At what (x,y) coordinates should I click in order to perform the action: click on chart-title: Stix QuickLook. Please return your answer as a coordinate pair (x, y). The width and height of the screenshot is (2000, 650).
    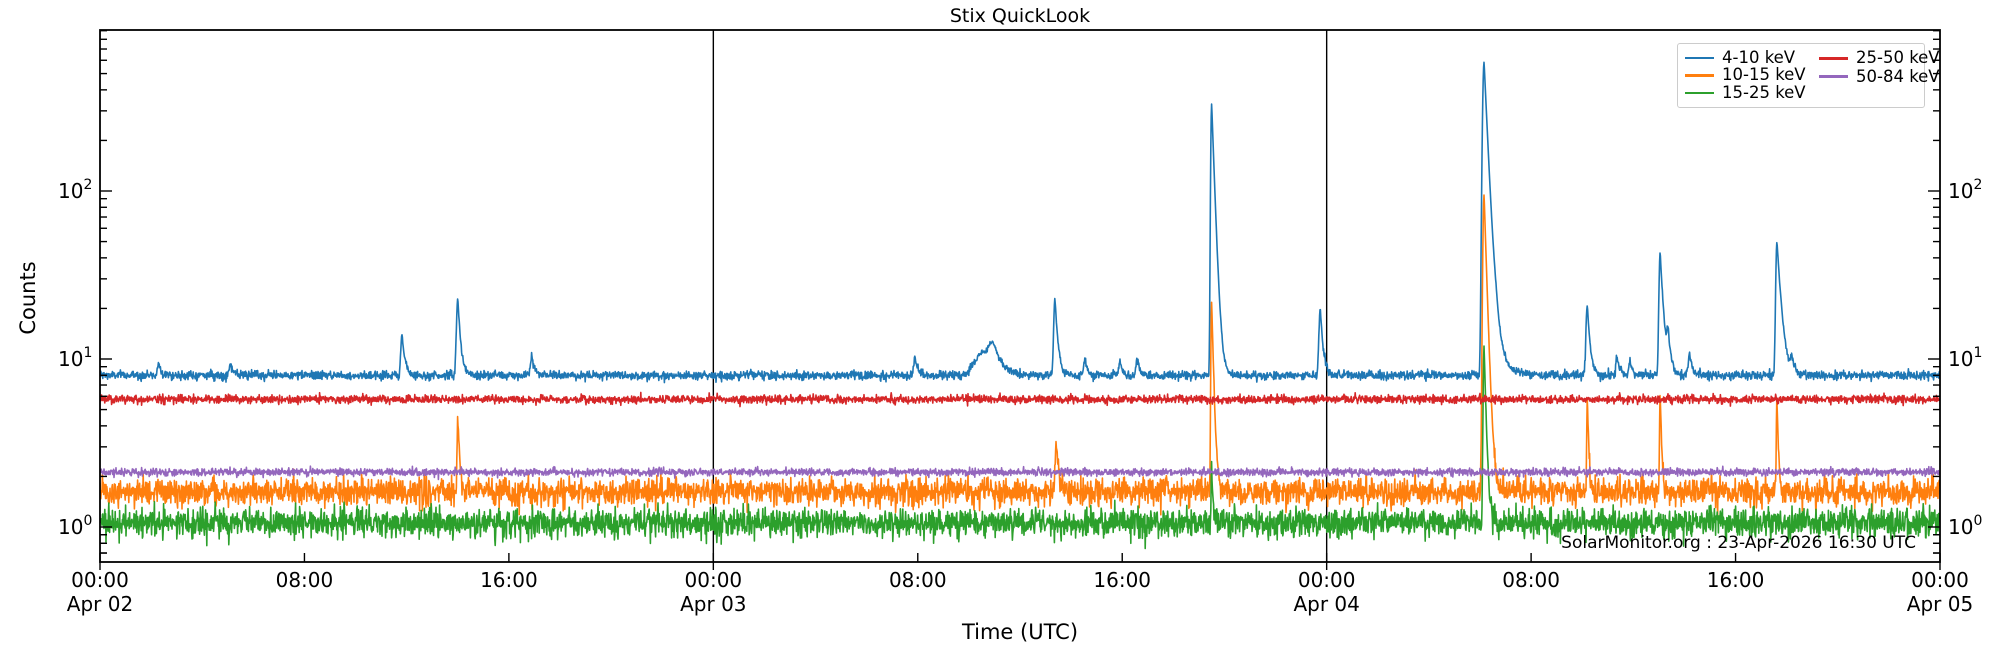
    Looking at the image, I should click on (1020, 16).